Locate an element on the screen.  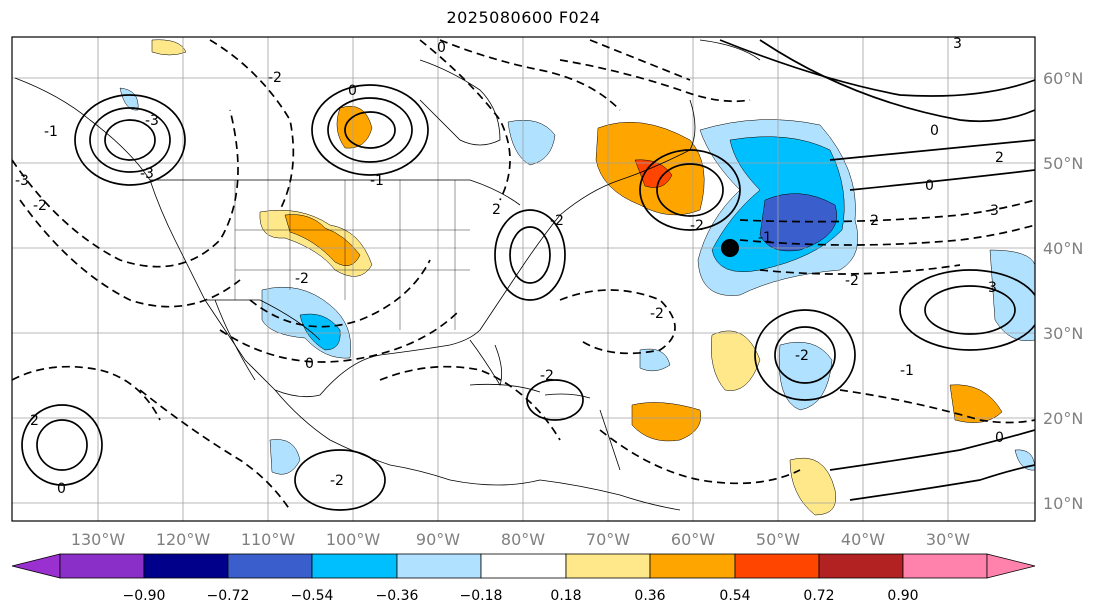
colorbar-tick: −0.18 is located at coordinates (481, 596).